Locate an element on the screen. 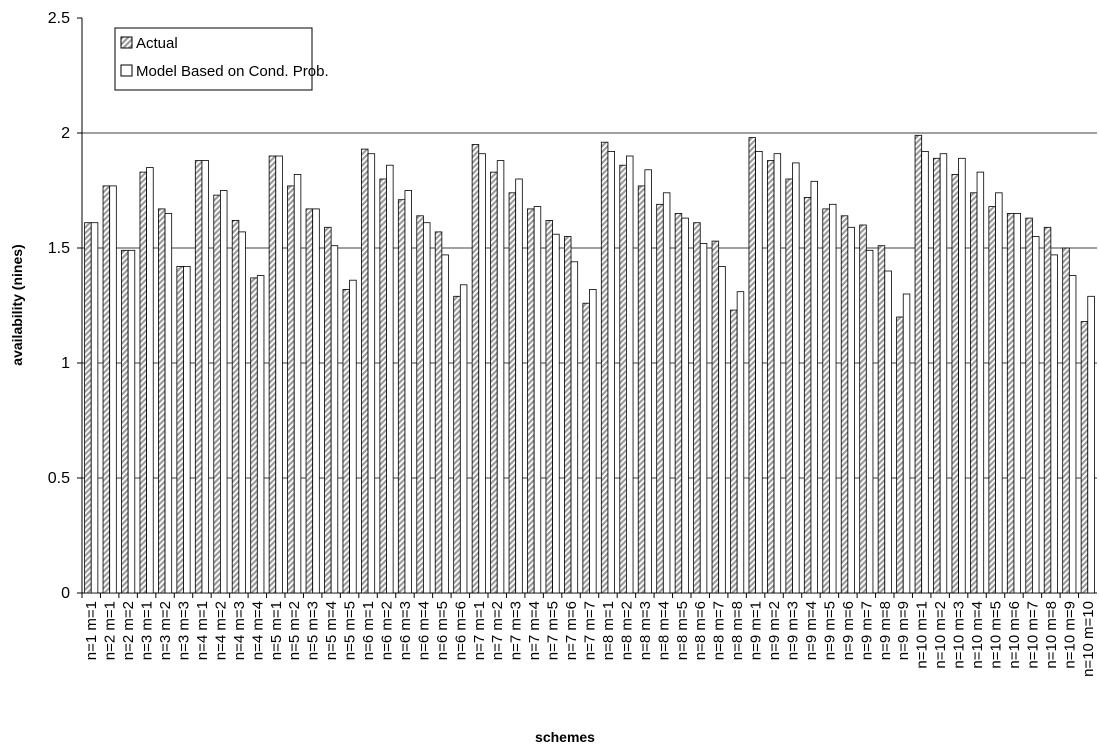 The height and width of the screenshot is (755, 1099). x-tick-label: n=10 m=1 is located at coordinates (922, 635).